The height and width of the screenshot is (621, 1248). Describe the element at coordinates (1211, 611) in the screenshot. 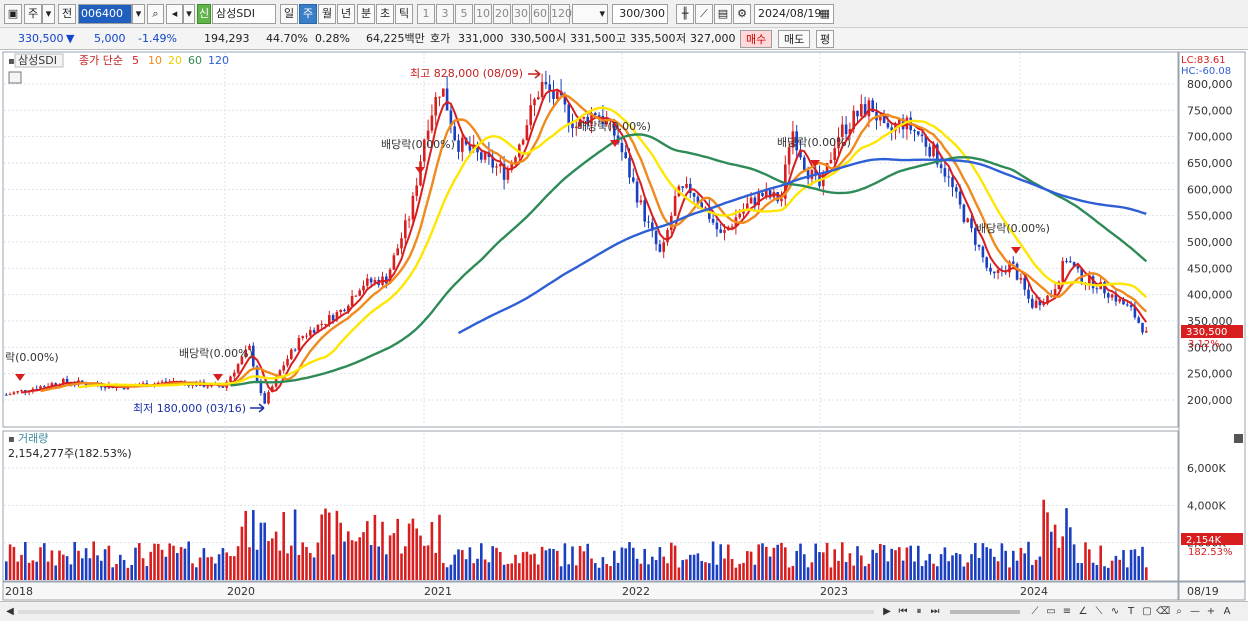

I see `zoom-in-icon: +` at that location.